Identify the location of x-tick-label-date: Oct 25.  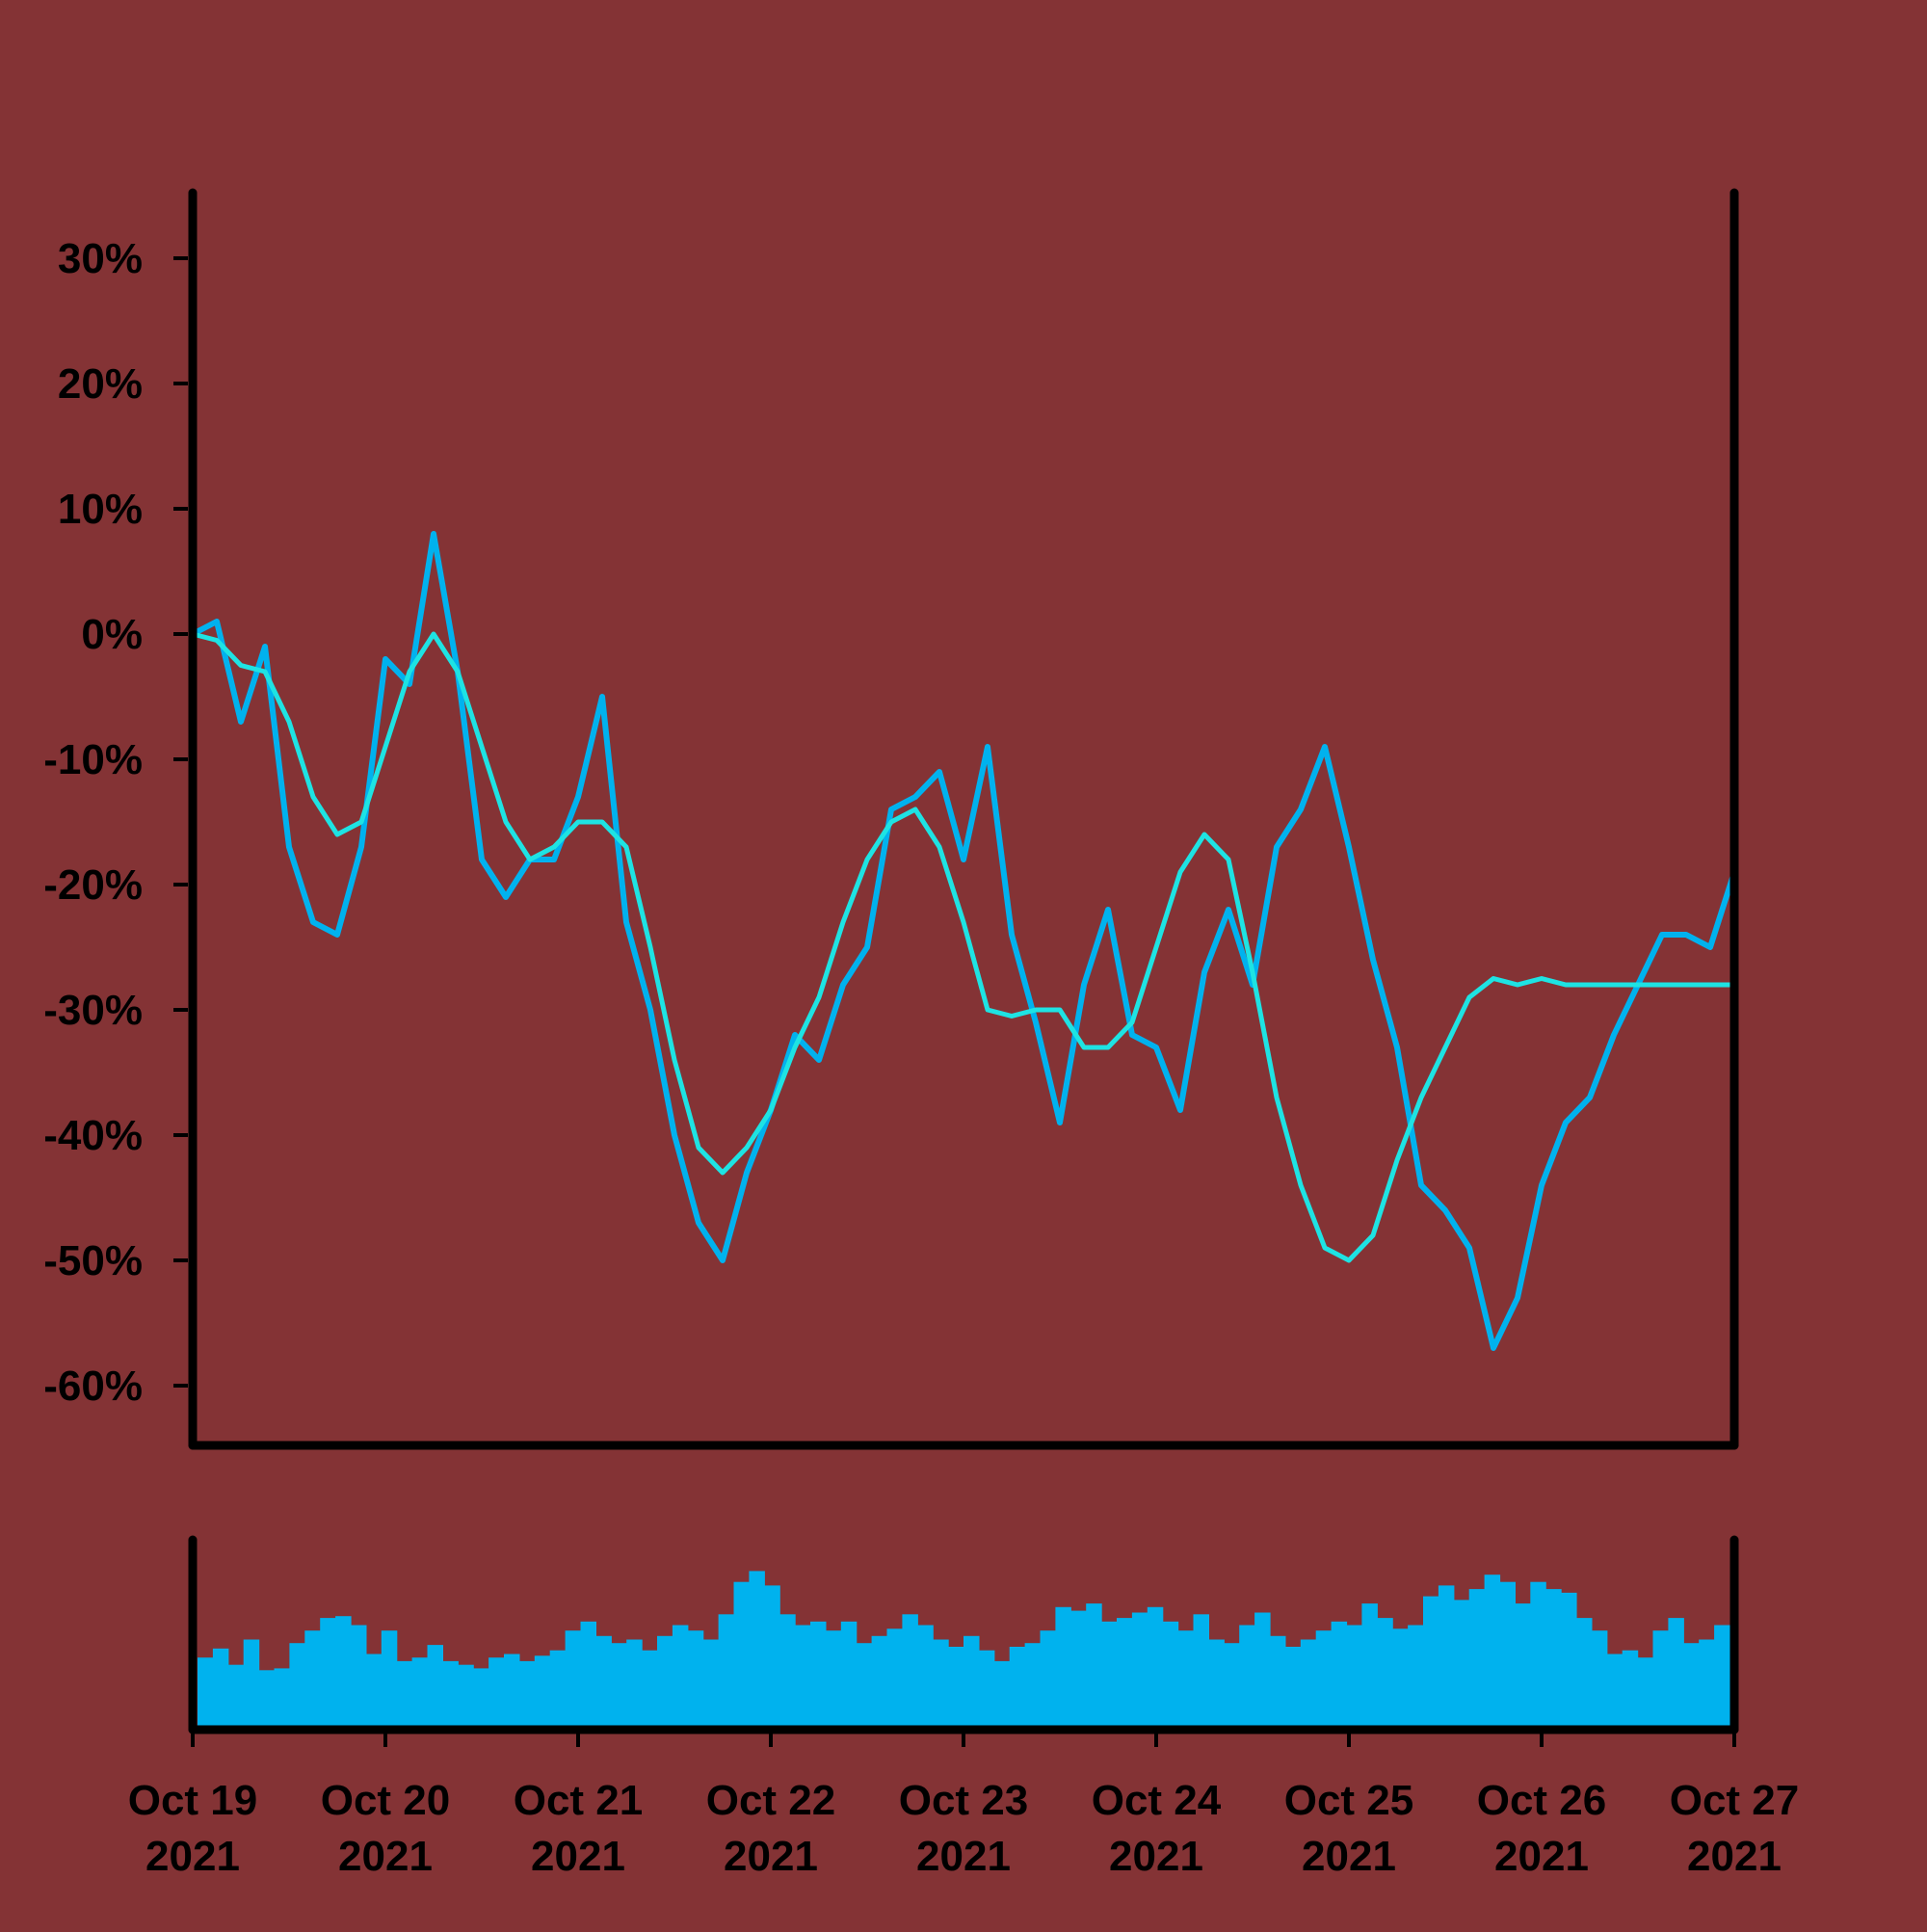
(1349, 1800).